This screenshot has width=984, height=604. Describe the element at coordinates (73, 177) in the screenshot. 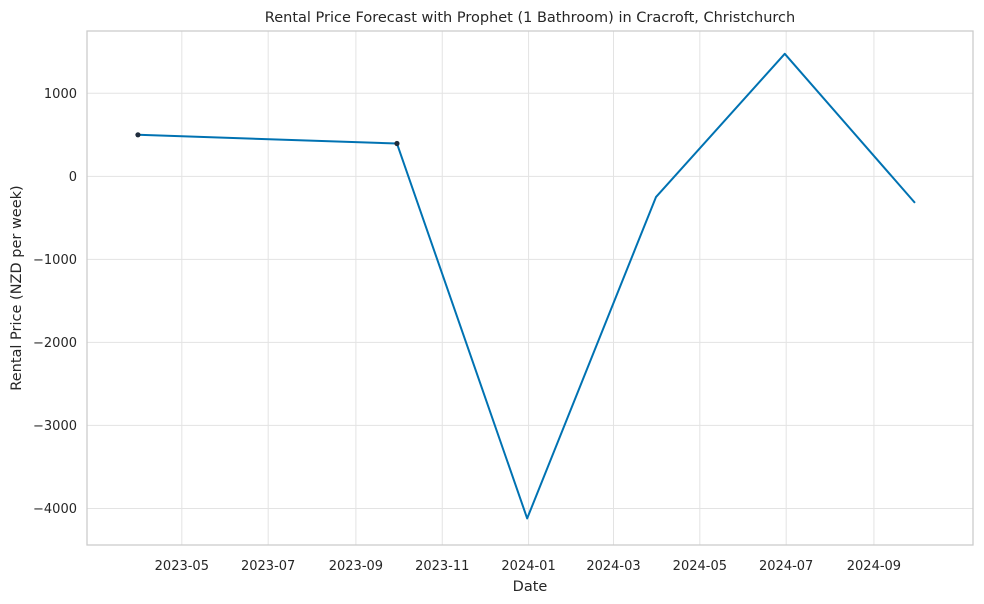

I see `y-tick-label: 0` at that location.